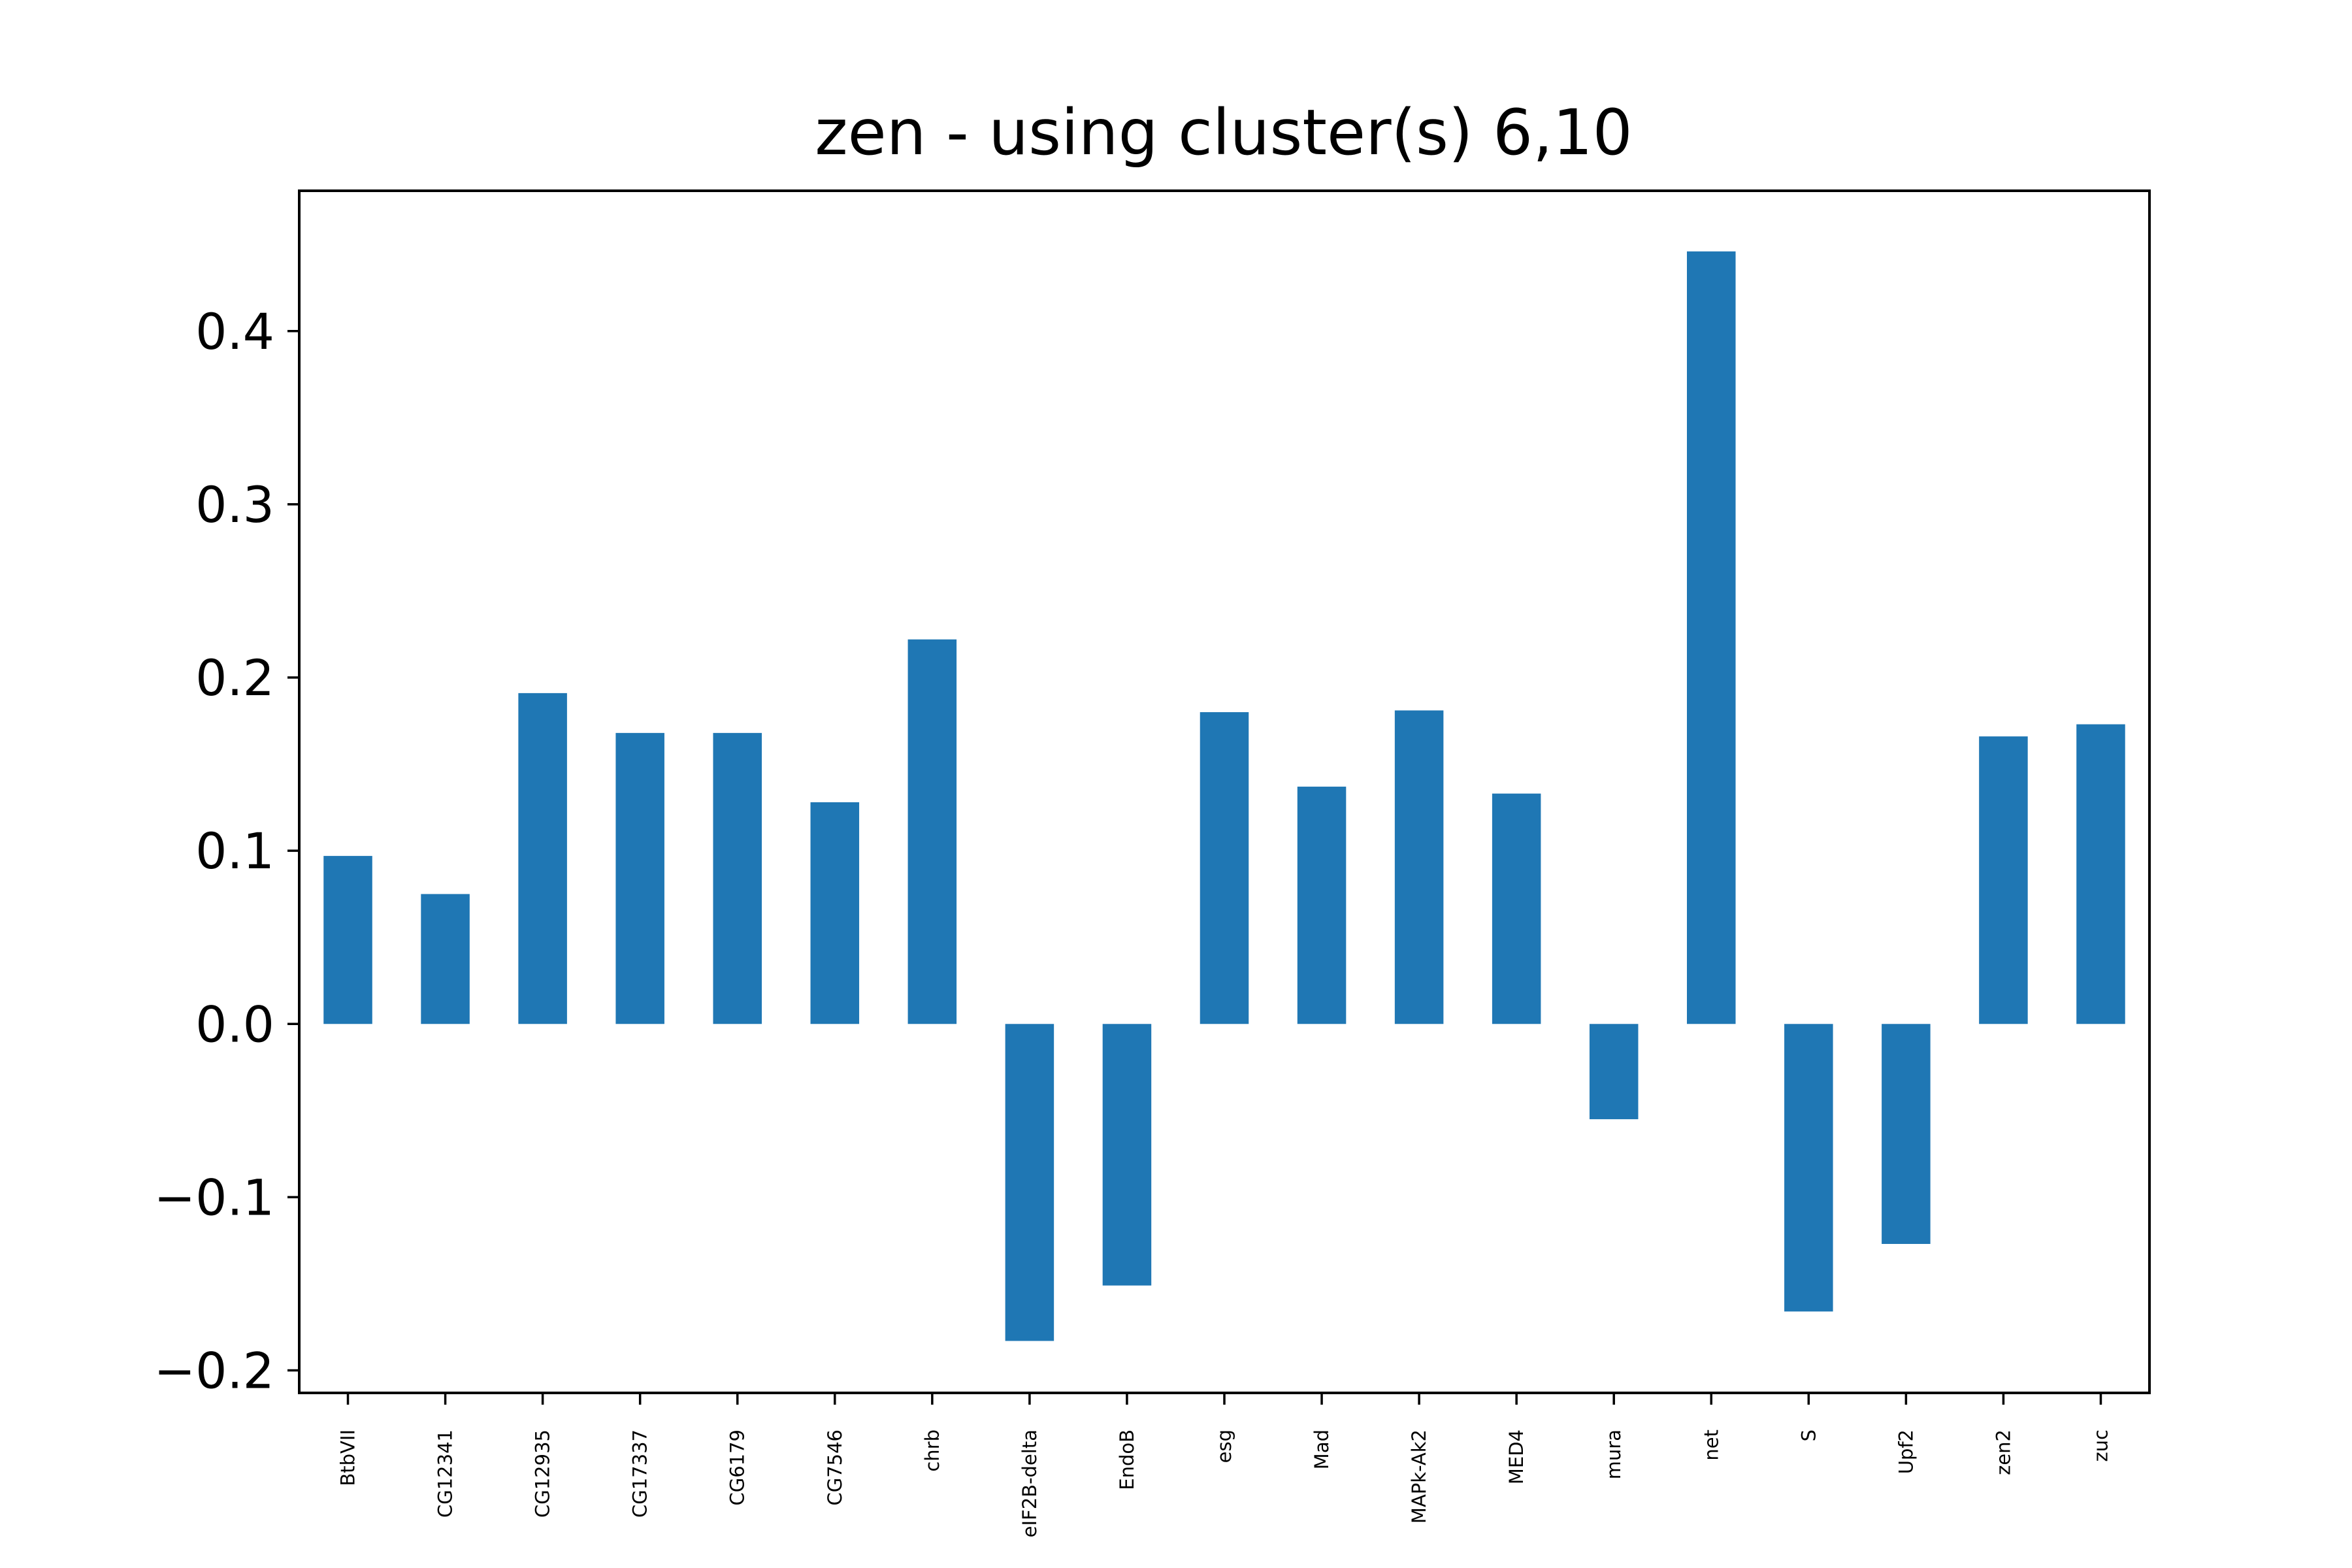  What do you see at coordinates (234, 505) in the screenshot?
I see `y-tick-label: 0.3` at bounding box center [234, 505].